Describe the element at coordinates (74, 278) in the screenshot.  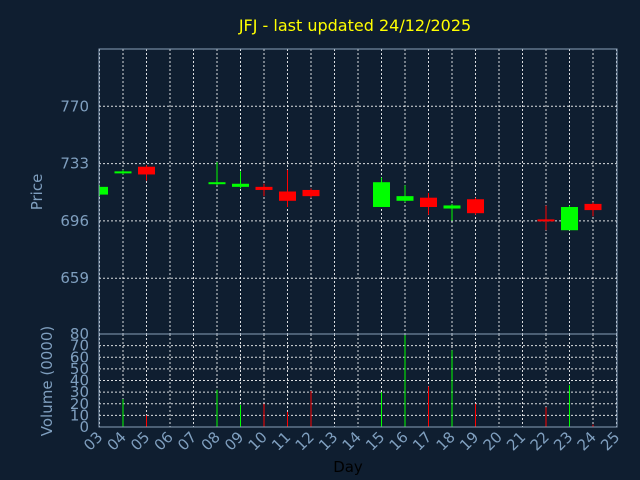
I see `price-tick-label: 659` at that location.